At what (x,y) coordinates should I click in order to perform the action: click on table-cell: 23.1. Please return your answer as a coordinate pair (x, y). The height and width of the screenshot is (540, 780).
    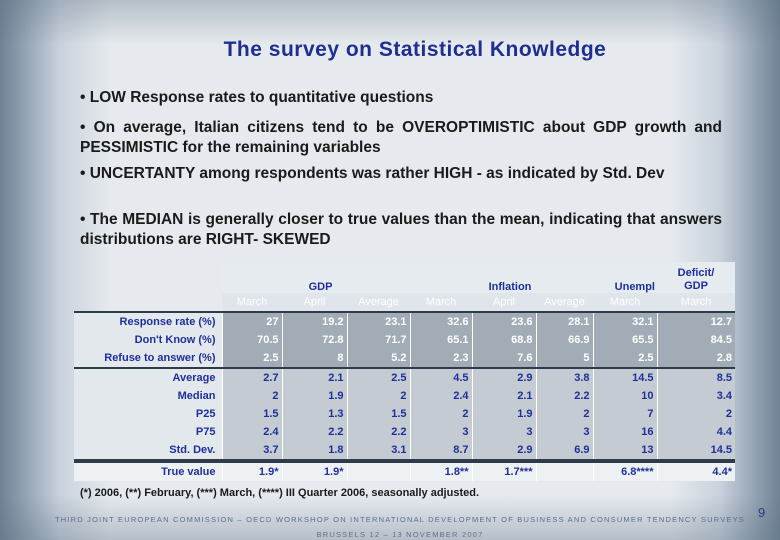
    Looking at the image, I should click on (378, 321).